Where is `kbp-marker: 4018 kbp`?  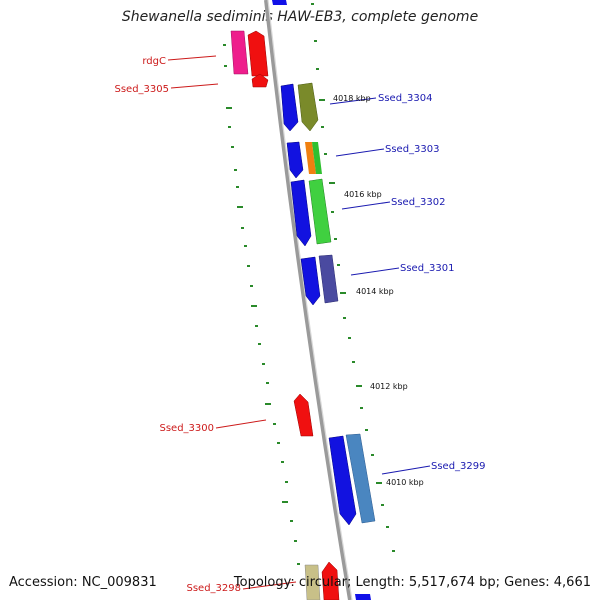
kbp-marker: 4018 kbp is located at coordinates (352, 98).